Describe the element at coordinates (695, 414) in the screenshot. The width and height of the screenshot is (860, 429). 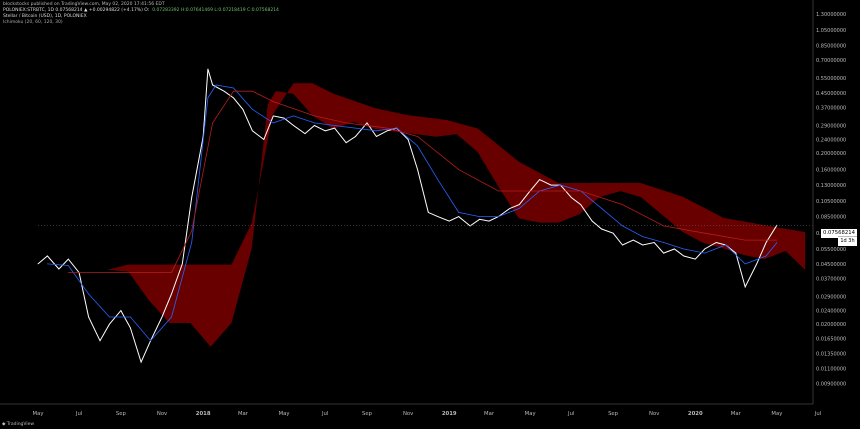
I see `x-tick-label: 2020` at that location.